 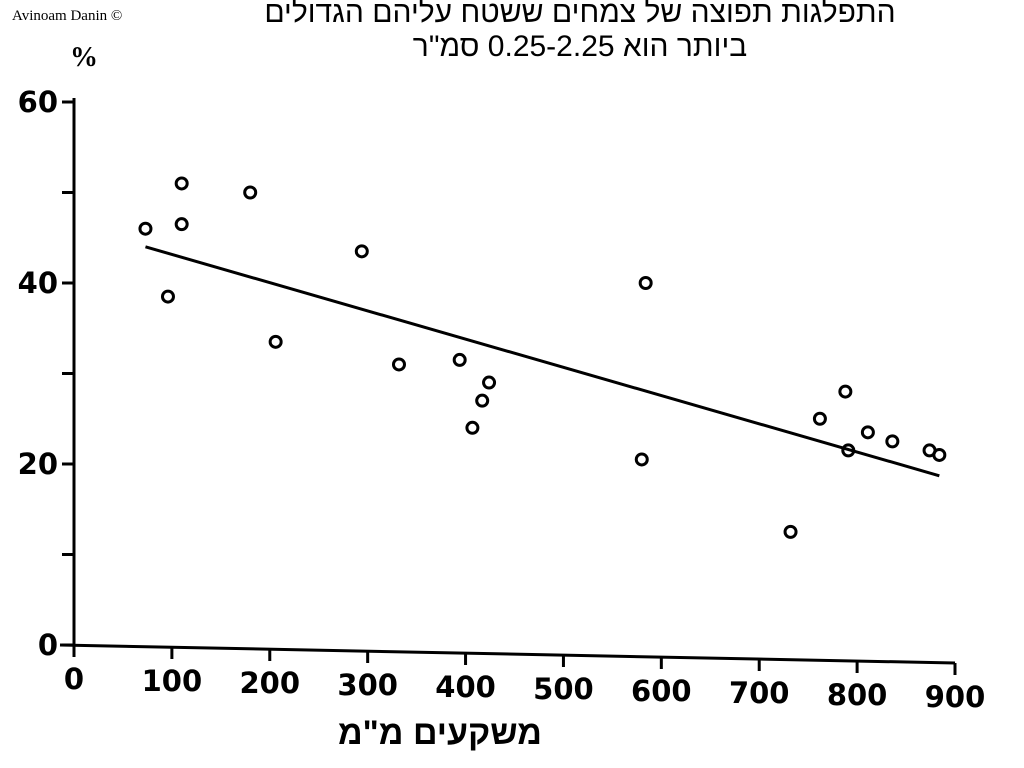 I want to click on x-tick-label: 0, so click(x=74, y=679).